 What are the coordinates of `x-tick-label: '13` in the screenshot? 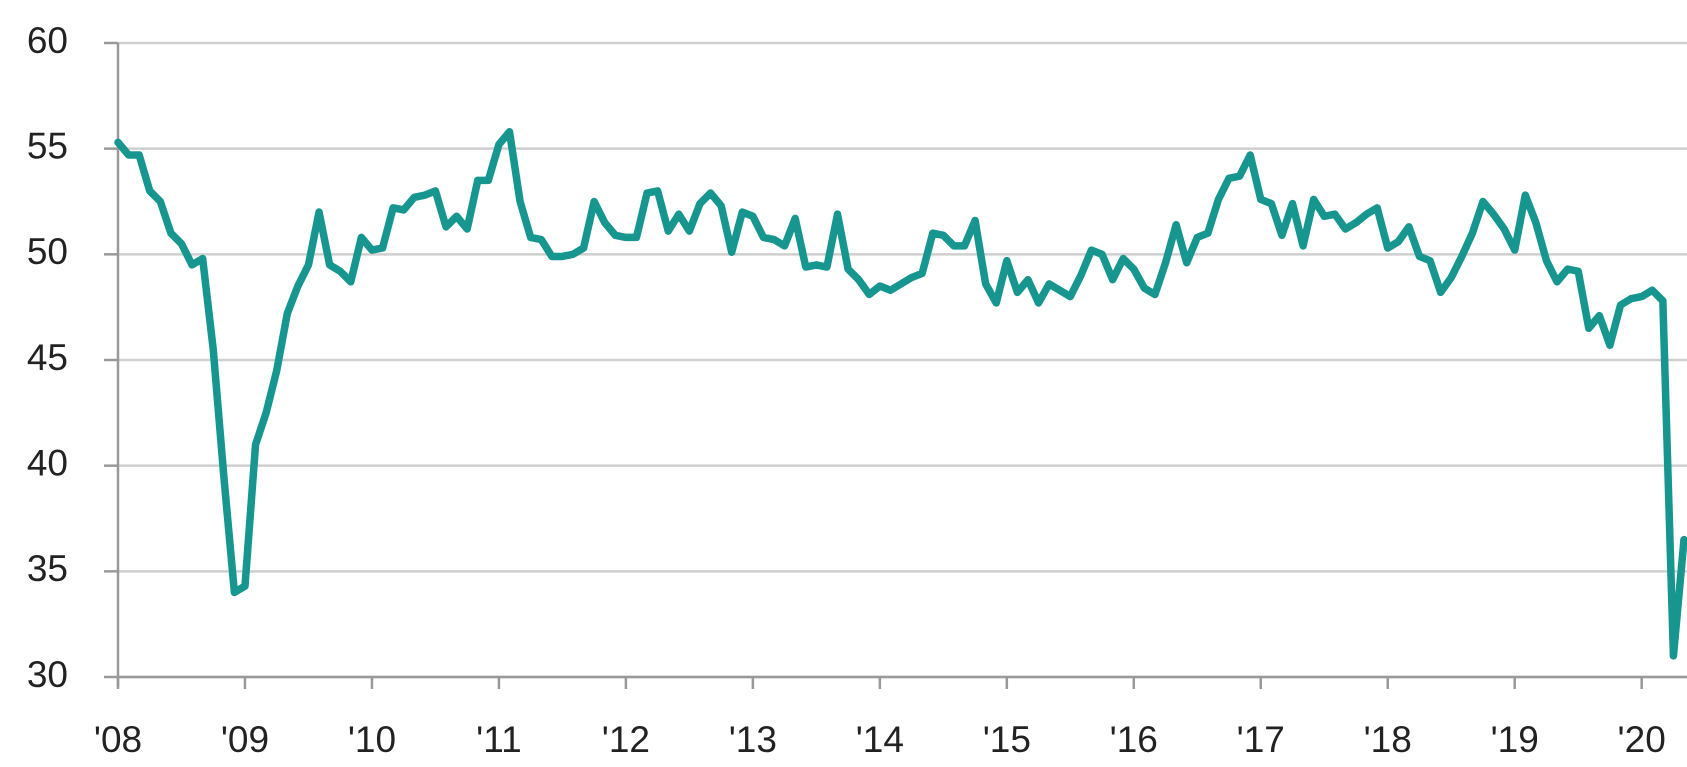 It's located at (753, 739).